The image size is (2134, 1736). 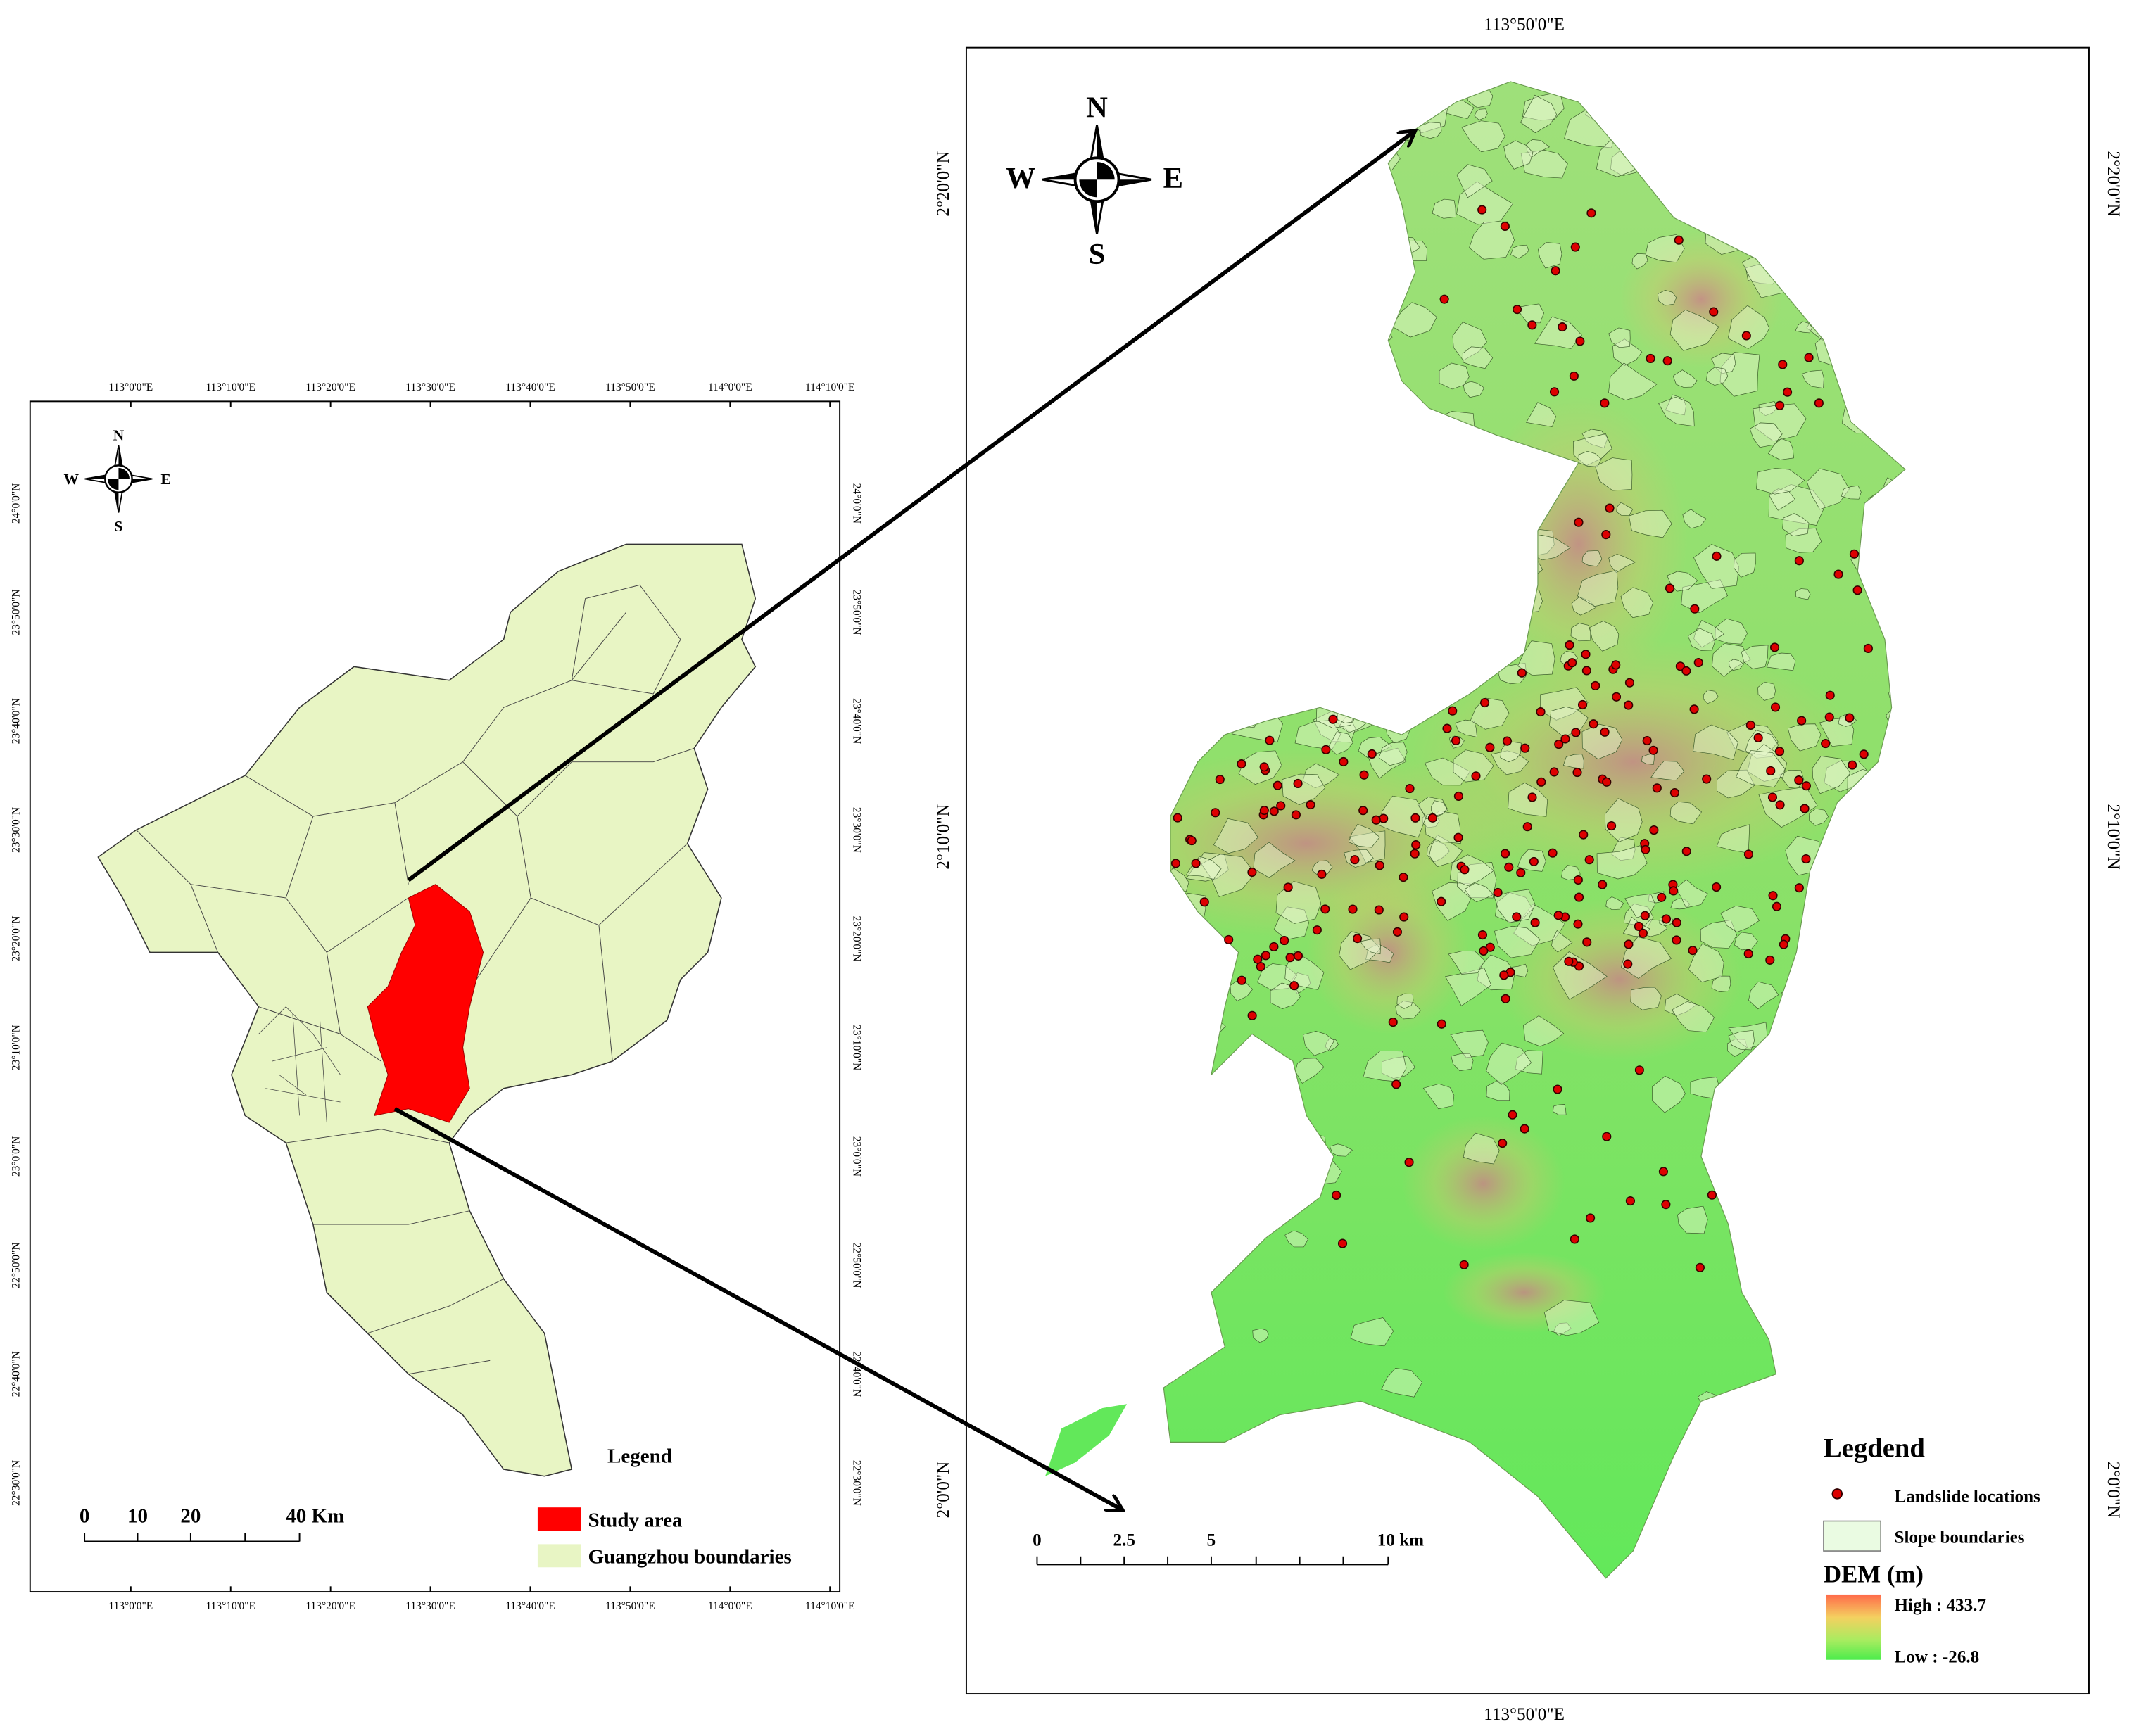 I want to click on dem-high: High : 433.7, so click(x=1940, y=1606).